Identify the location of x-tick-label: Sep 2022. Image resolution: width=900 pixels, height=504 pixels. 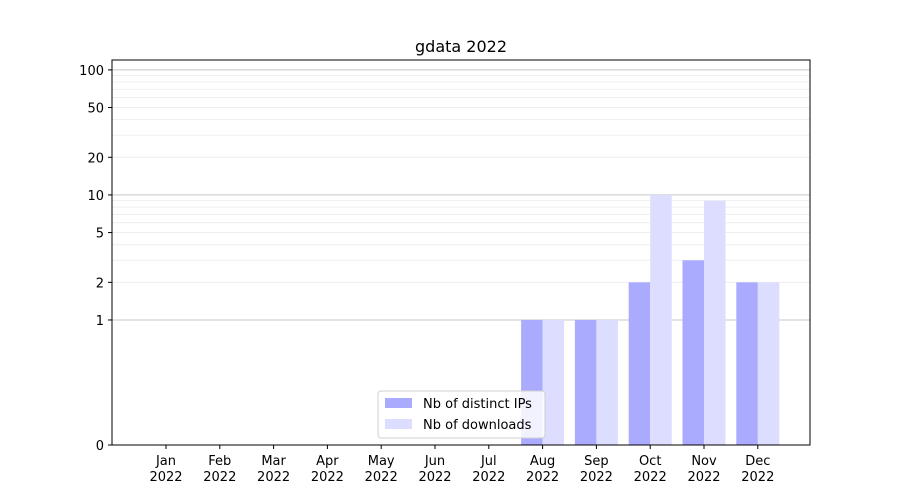
(596, 469).